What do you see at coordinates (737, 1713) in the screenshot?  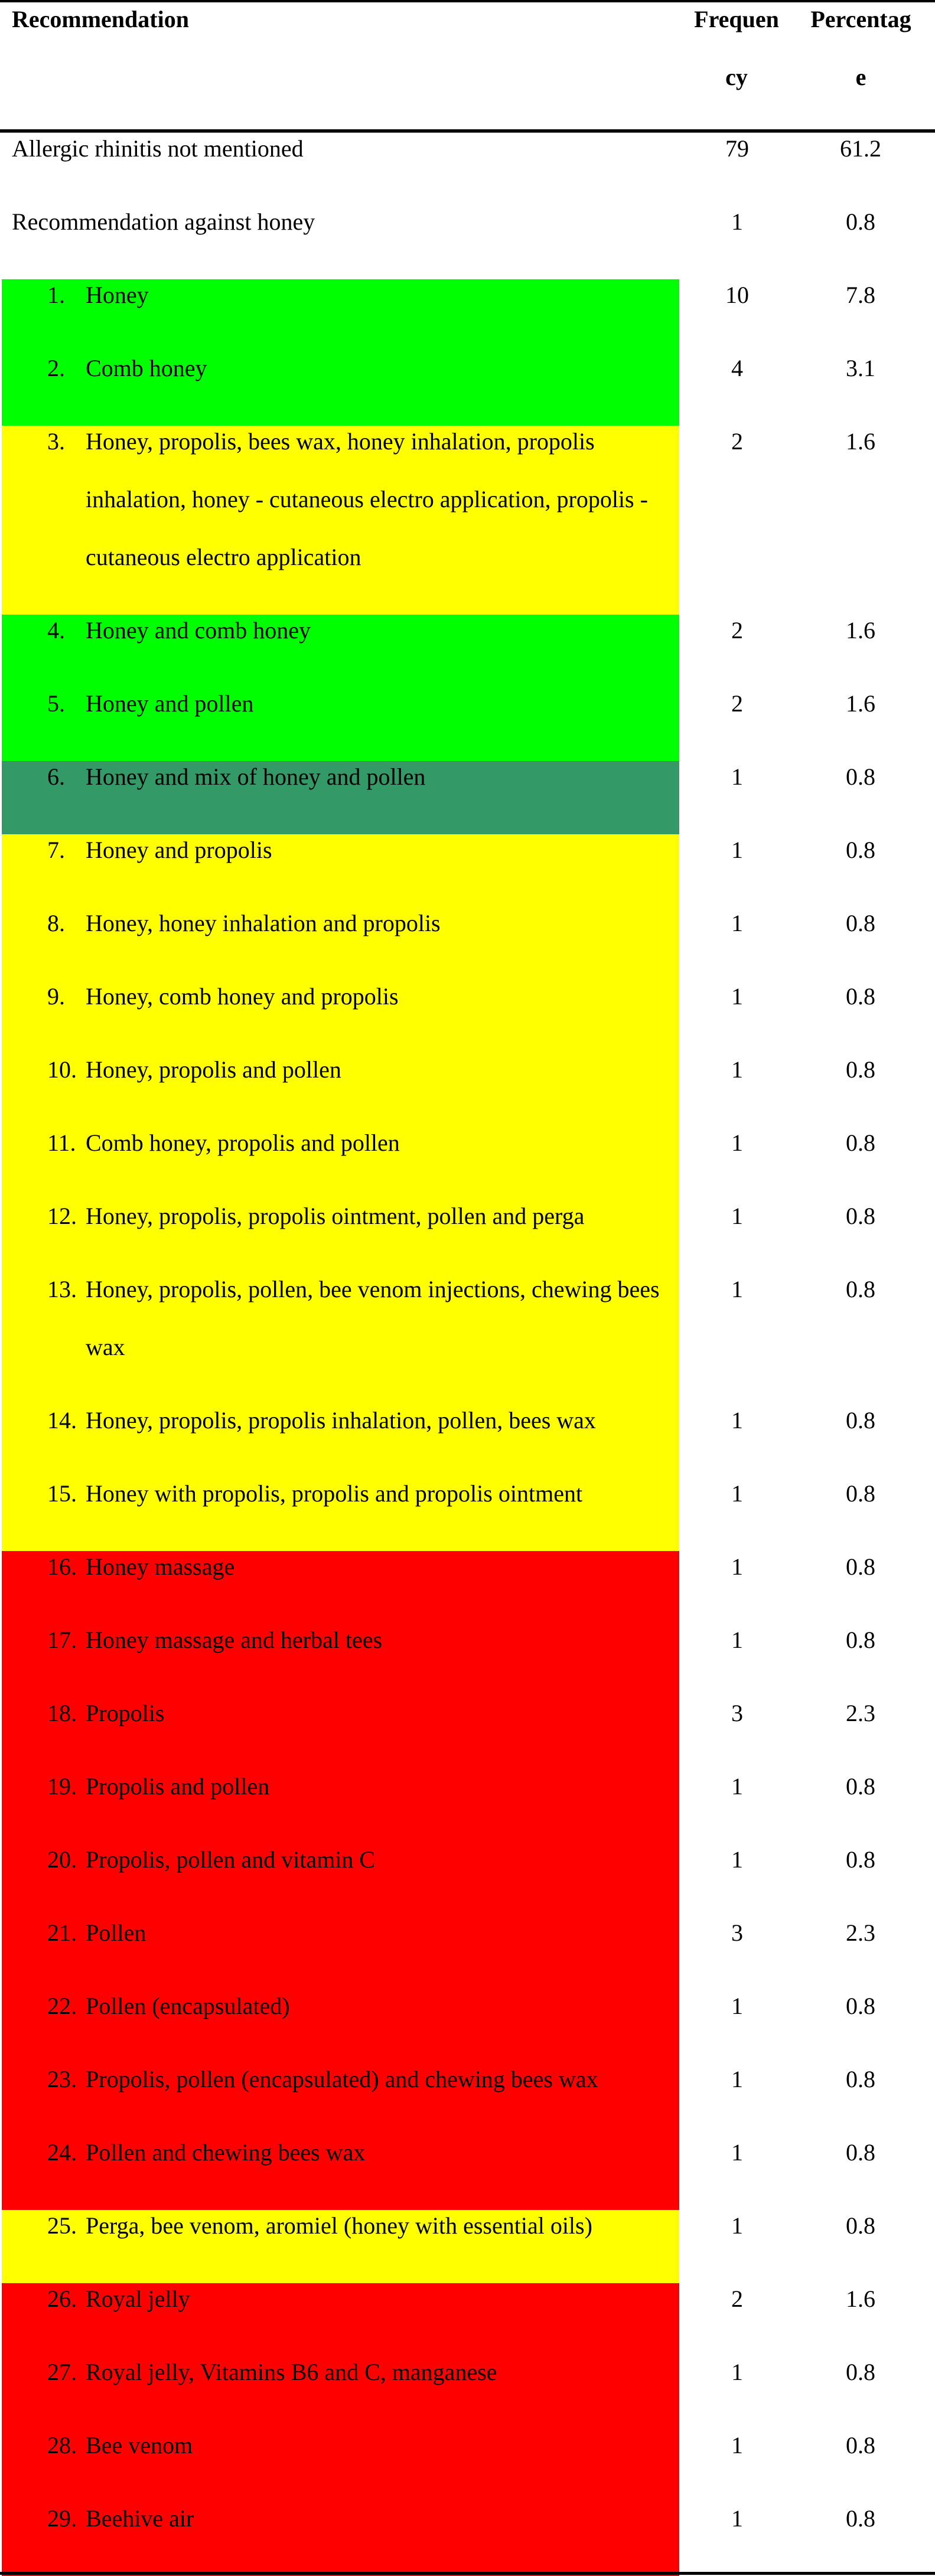 I see `frequency-cell: 3` at bounding box center [737, 1713].